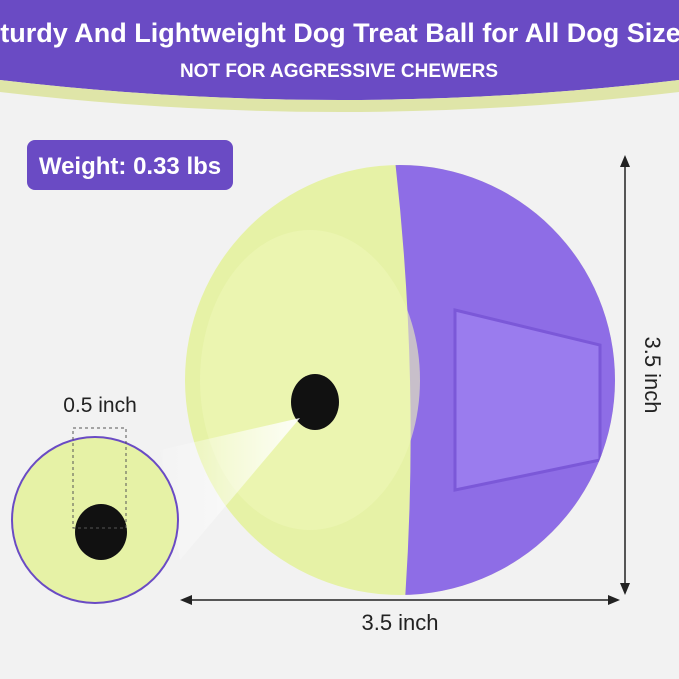 This screenshot has width=679, height=679. I want to click on weight-text: Weight: 0.33 lbs, so click(130, 166).